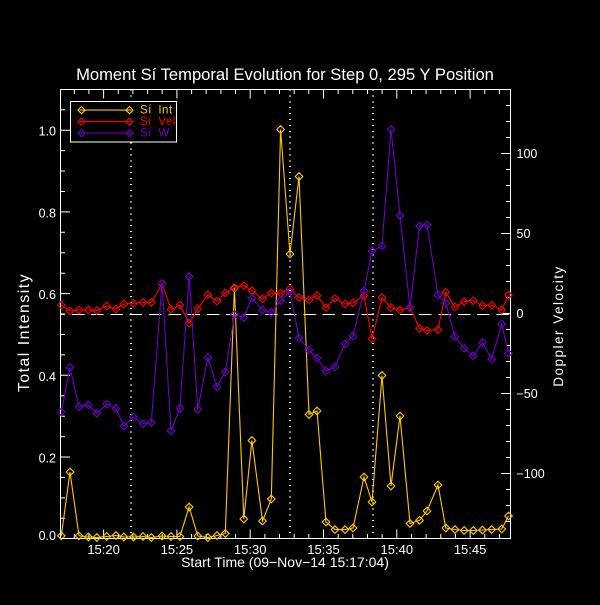 The height and width of the screenshot is (605, 600). I want to click on svg-text: 15:40, so click(397, 549).